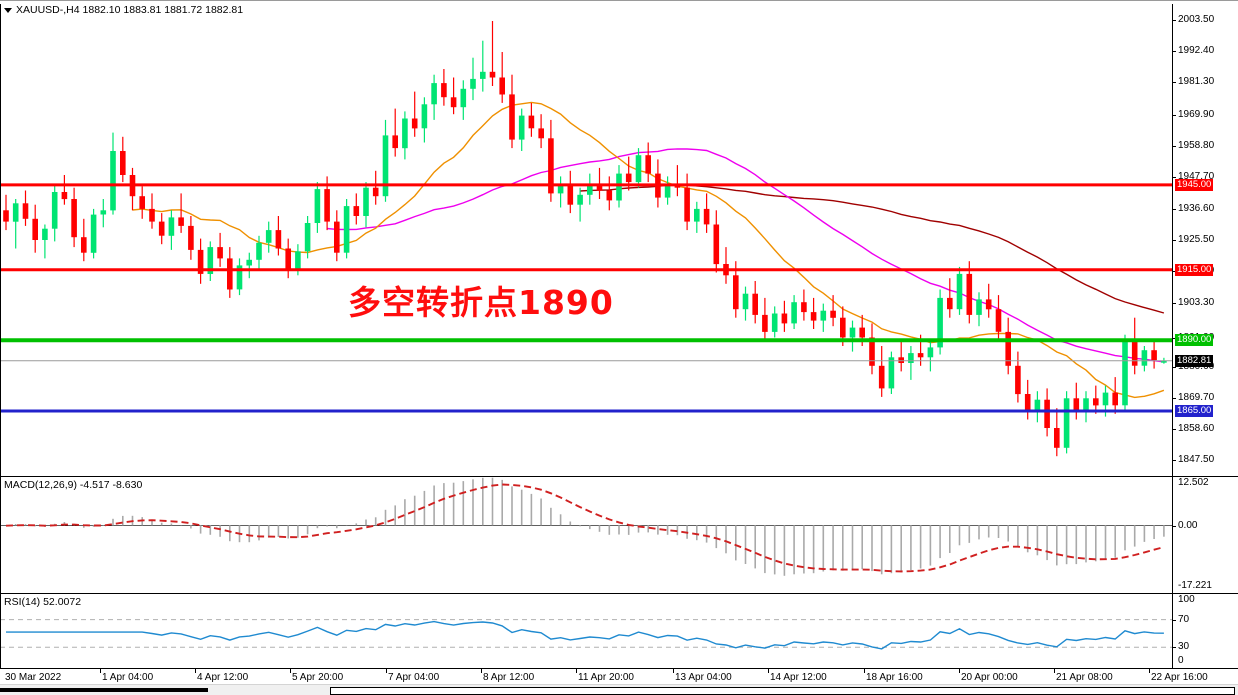 The image size is (1238, 695). What do you see at coordinates (1196, 239) in the screenshot?
I see `axis-tick-label: 1925.50` at bounding box center [1196, 239].